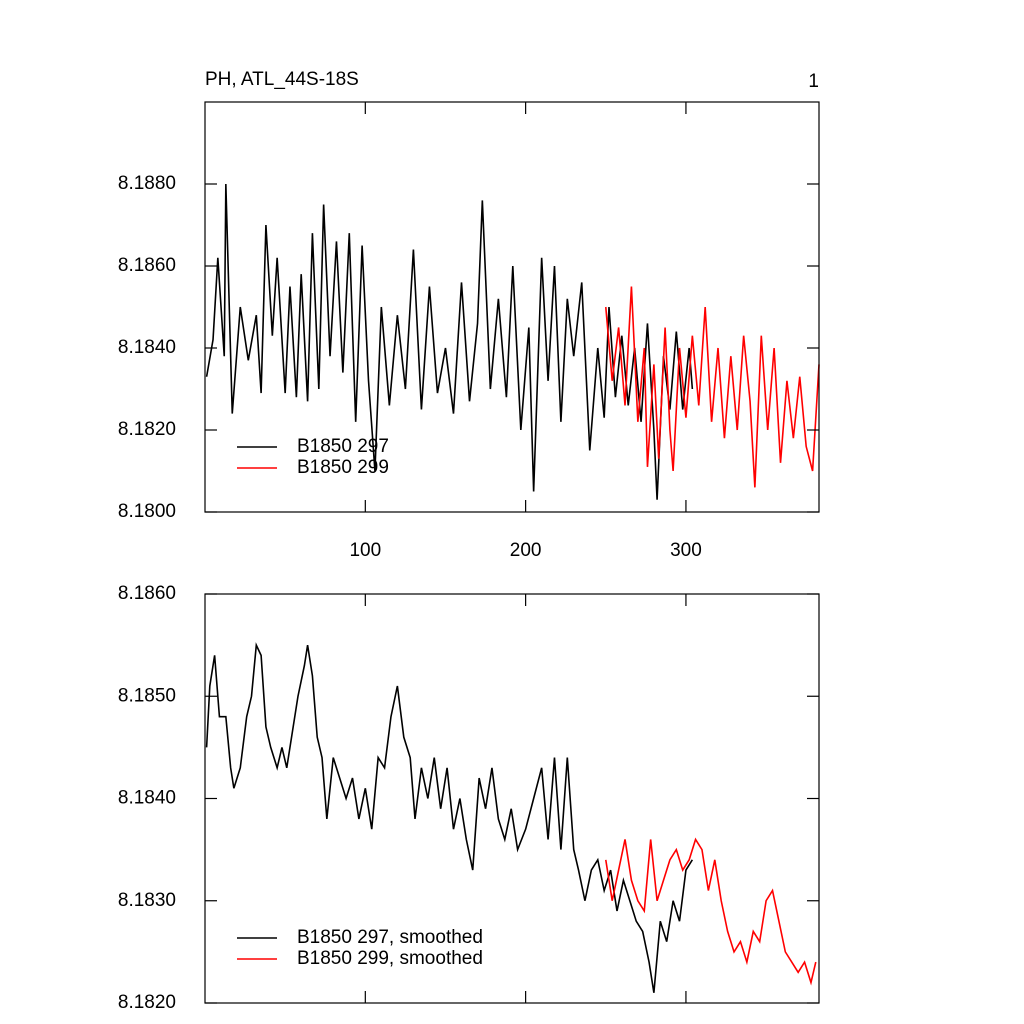 The width and height of the screenshot is (1024, 1024). Describe the element at coordinates (526, 550) in the screenshot. I see `x-tick-label: 200` at that location.